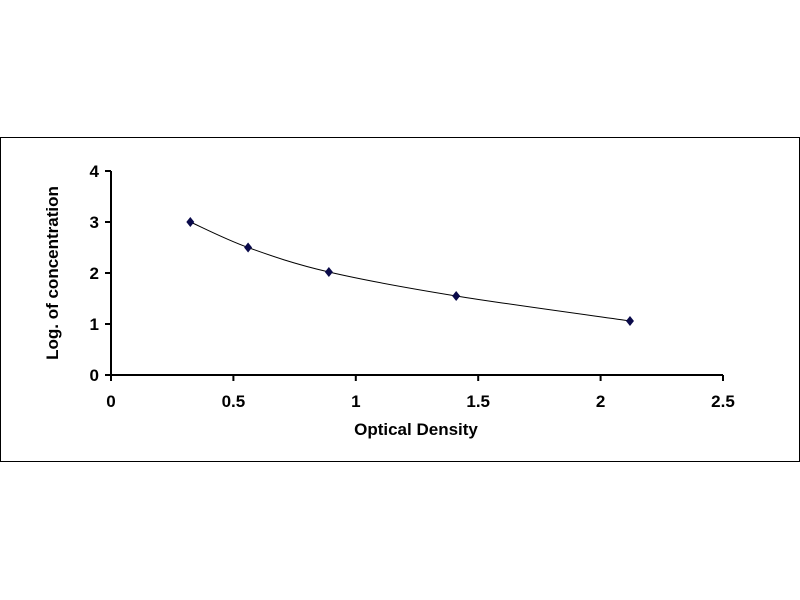 The height and width of the screenshot is (600, 800). Describe the element at coordinates (94, 273) in the screenshot. I see `y-tick-label: 2` at that location.